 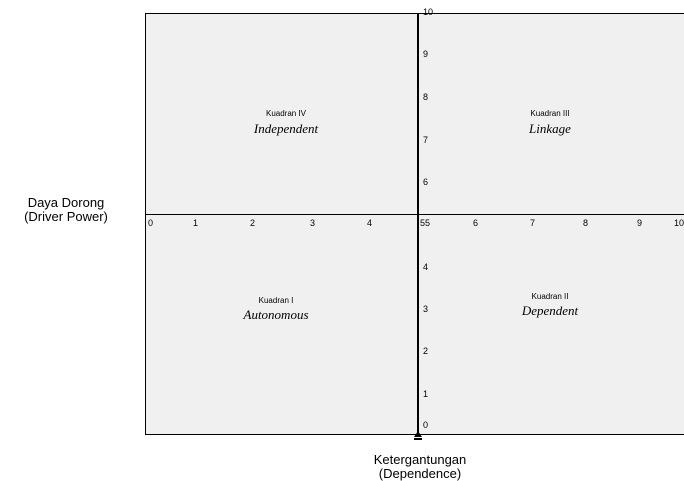 What do you see at coordinates (426, 309) in the screenshot?
I see `y-tick-label: 3` at bounding box center [426, 309].